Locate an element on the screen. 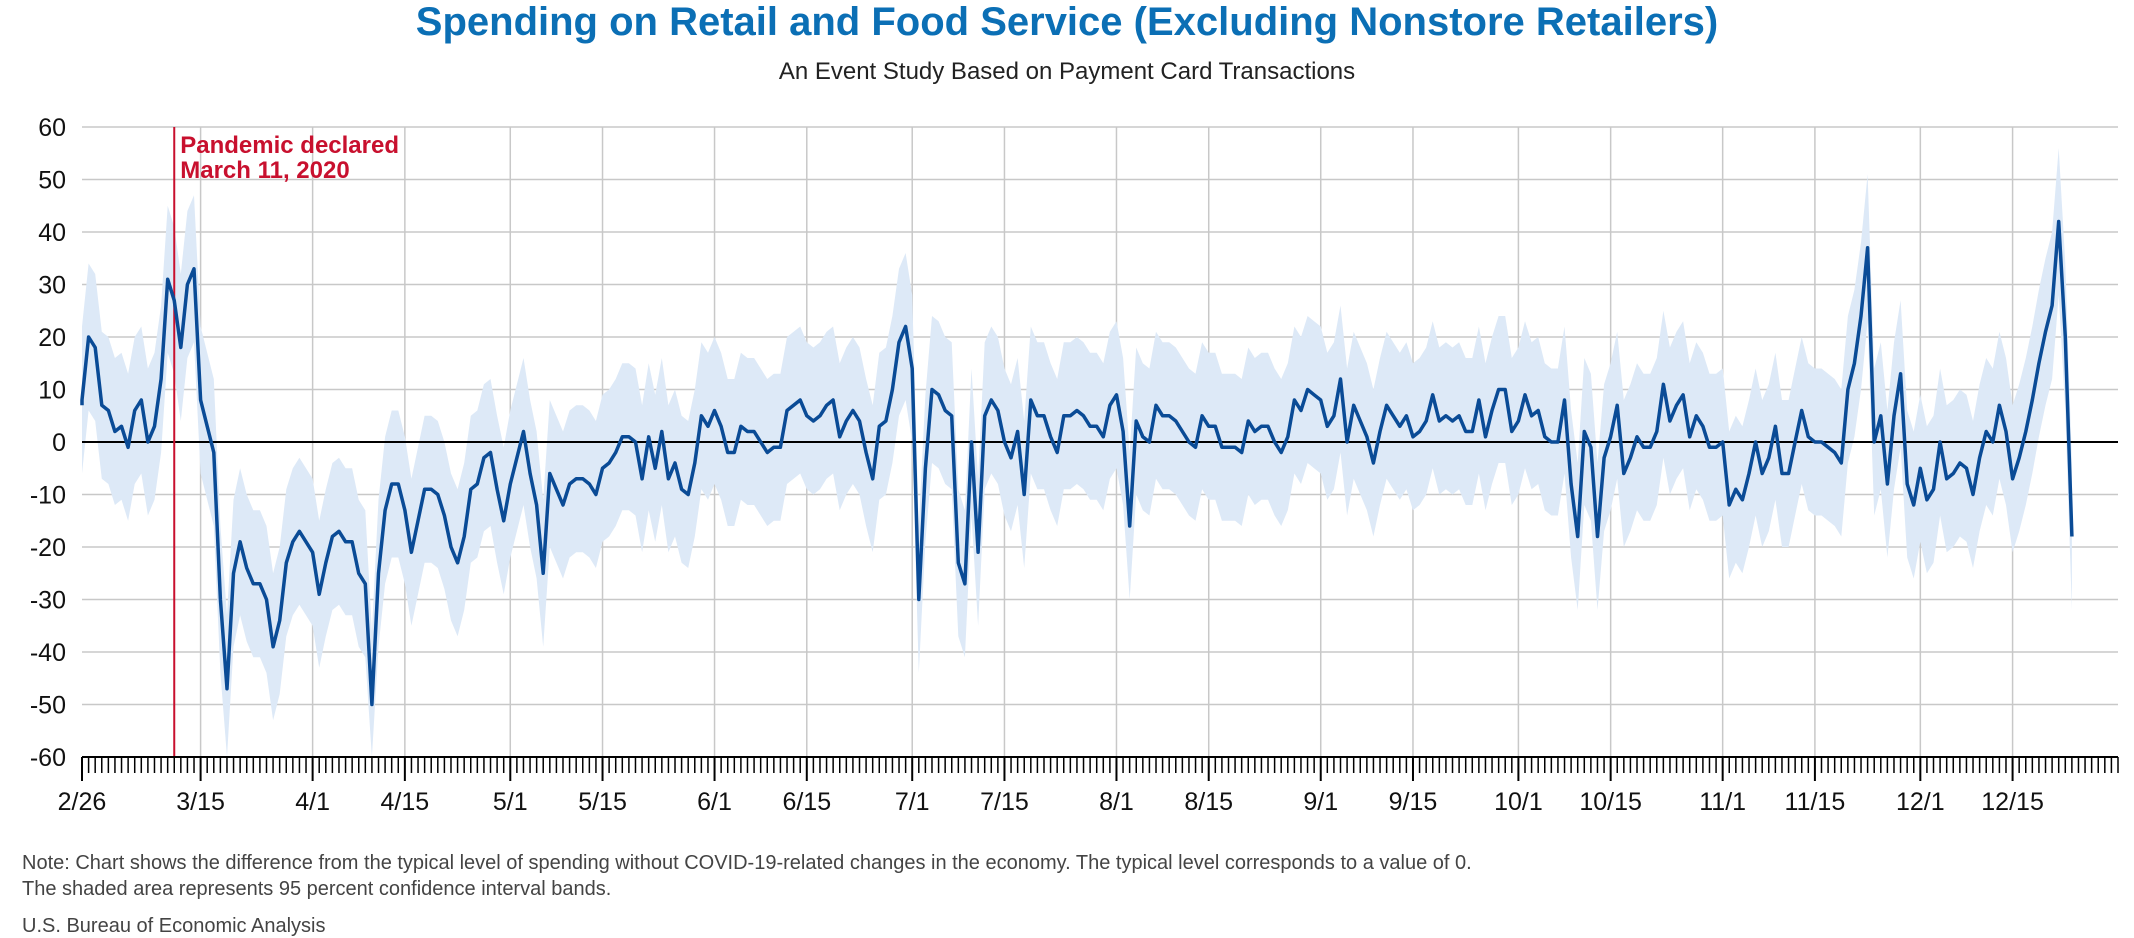 This screenshot has height=938, width=2134. x-tick-label: 7/15 is located at coordinates (1004, 802).